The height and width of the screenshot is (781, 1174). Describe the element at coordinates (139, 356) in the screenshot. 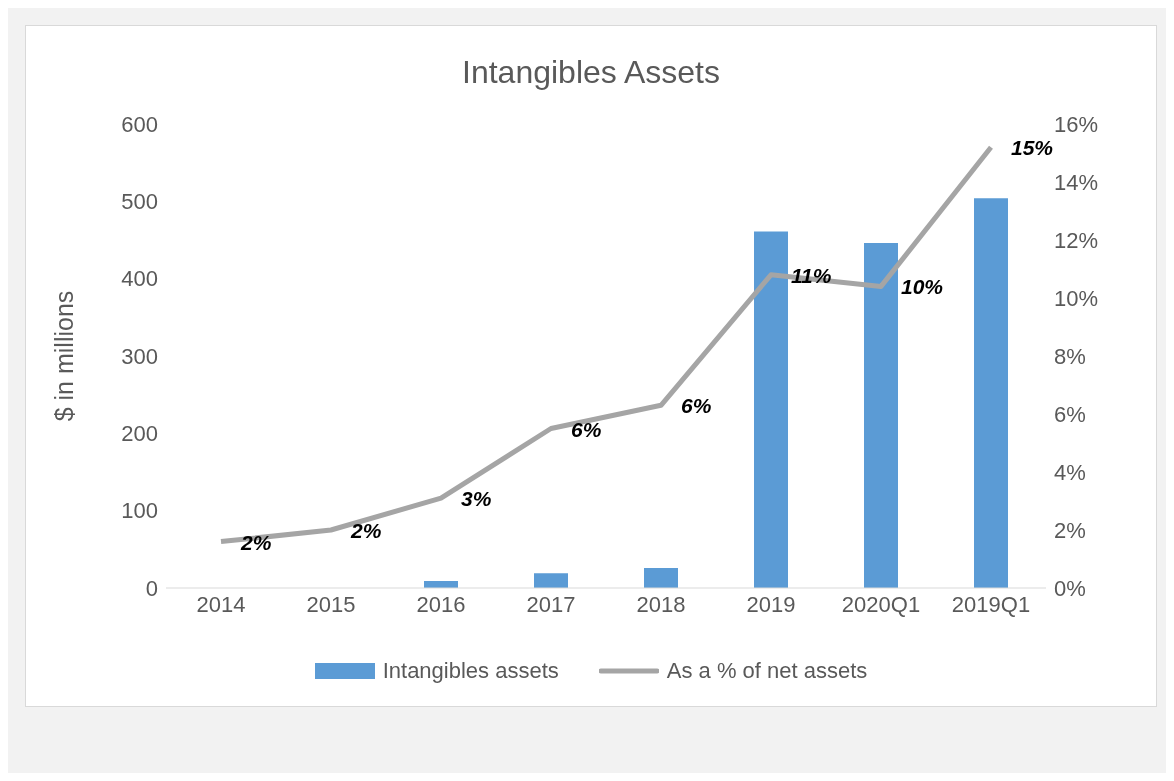

I see `y-tick-label: 300` at that location.